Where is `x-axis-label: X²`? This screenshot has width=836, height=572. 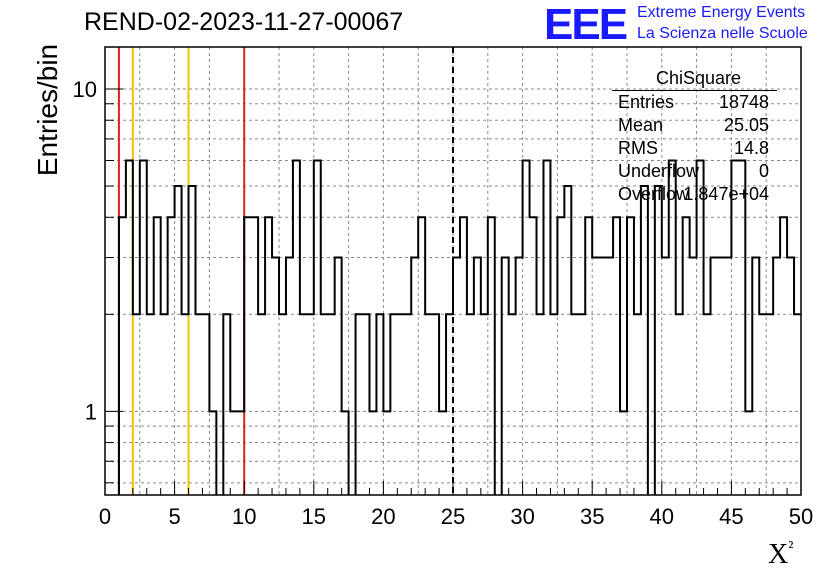 x-axis-label: X² is located at coordinates (780, 554).